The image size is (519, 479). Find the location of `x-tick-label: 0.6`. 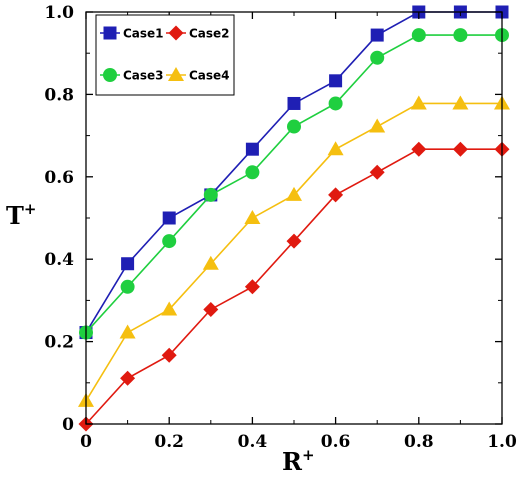

x-tick-label: 0.6 is located at coordinates (336, 442).